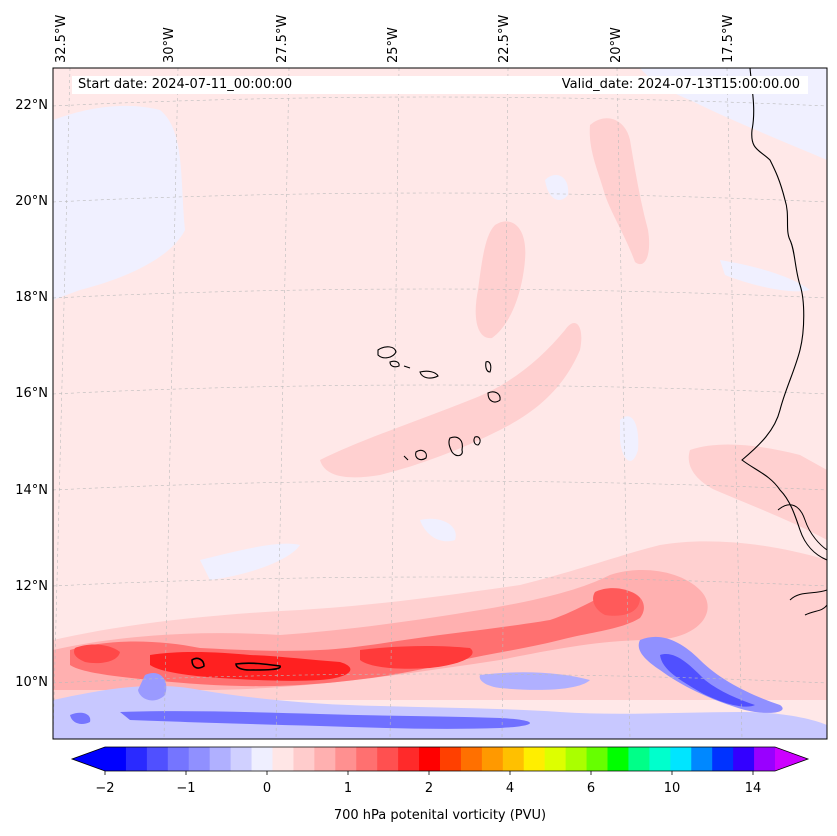 This screenshot has width=837, height=836. What do you see at coordinates (61, 38) in the screenshot?
I see `lon-label-32-5w: 32.5°W` at bounding box center [61, 38].